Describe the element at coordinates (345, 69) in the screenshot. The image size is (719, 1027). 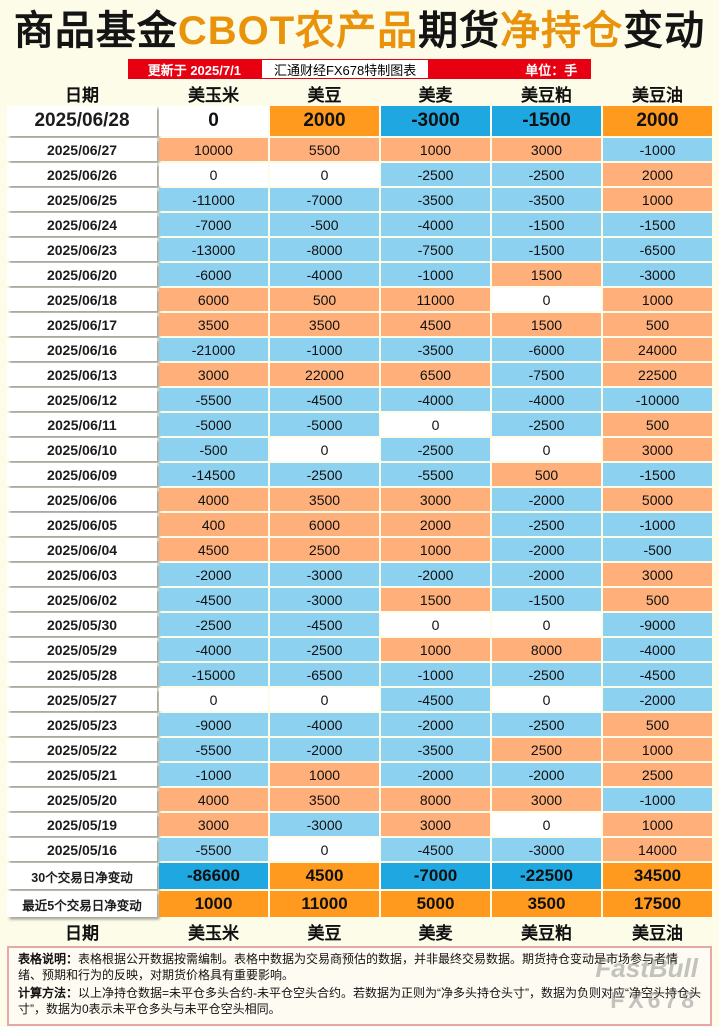
I see `source-label: 汇通财经FX678特制图表` at that location.